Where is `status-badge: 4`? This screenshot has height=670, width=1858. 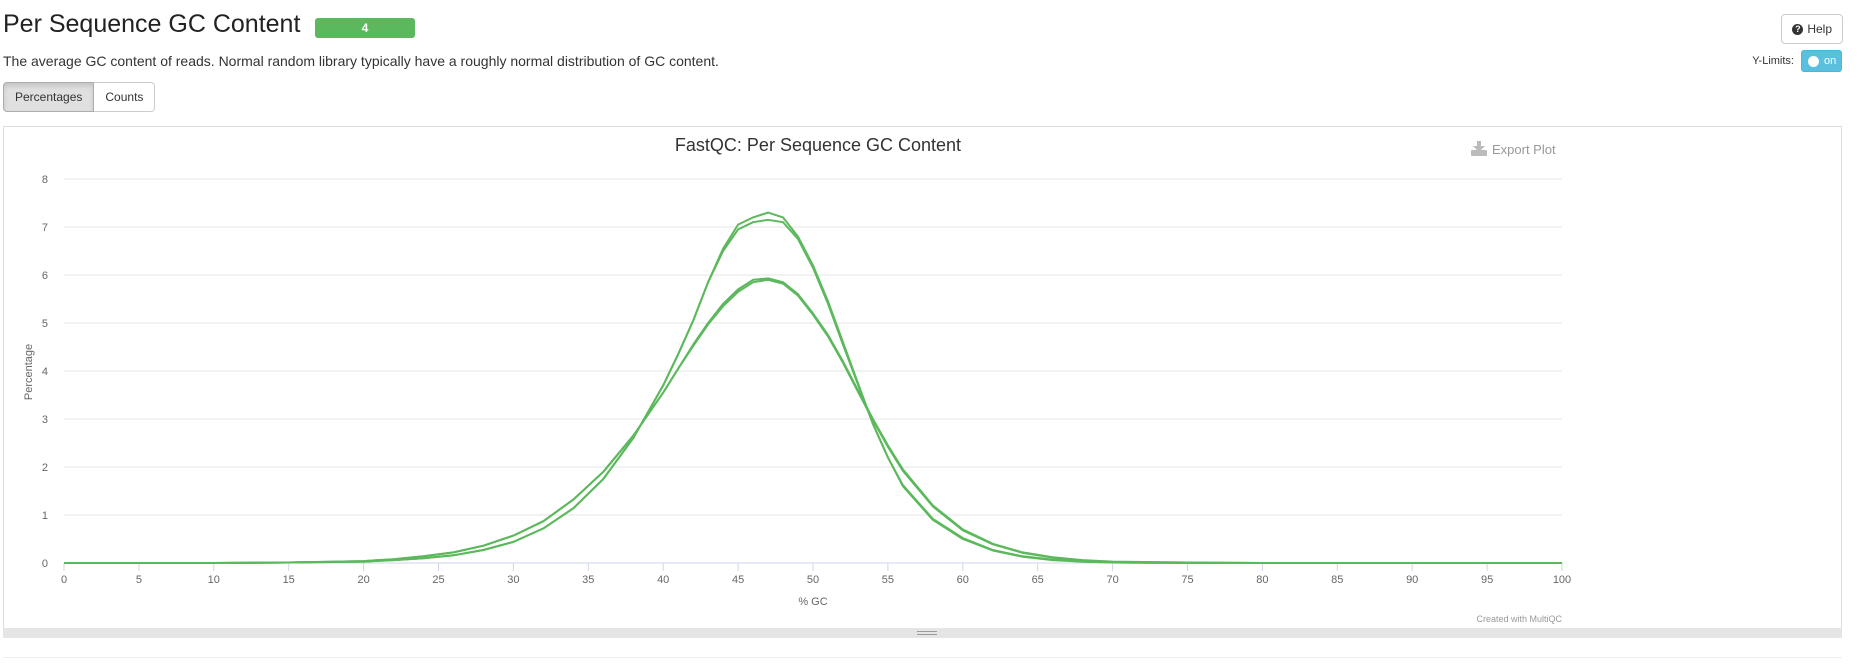 status-badge: 4 is located at coordinates (365, 28).